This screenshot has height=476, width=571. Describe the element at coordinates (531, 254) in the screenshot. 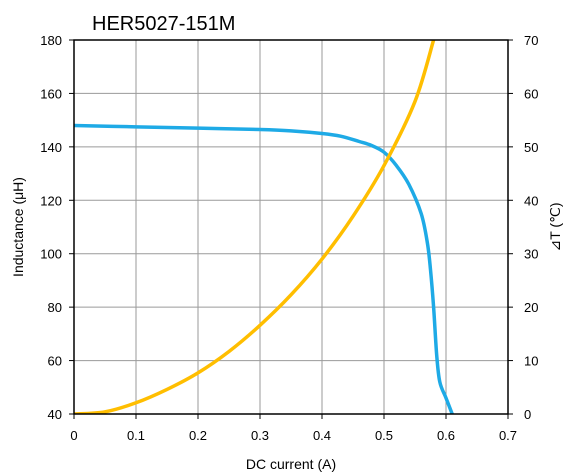

I see `y2-tick-label: 30` at that location.